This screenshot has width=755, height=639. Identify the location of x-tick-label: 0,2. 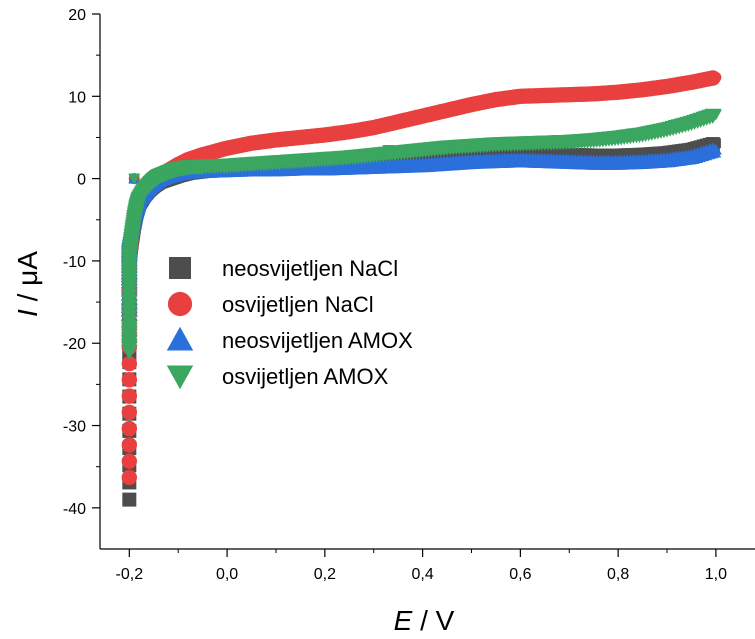
(325, 574).